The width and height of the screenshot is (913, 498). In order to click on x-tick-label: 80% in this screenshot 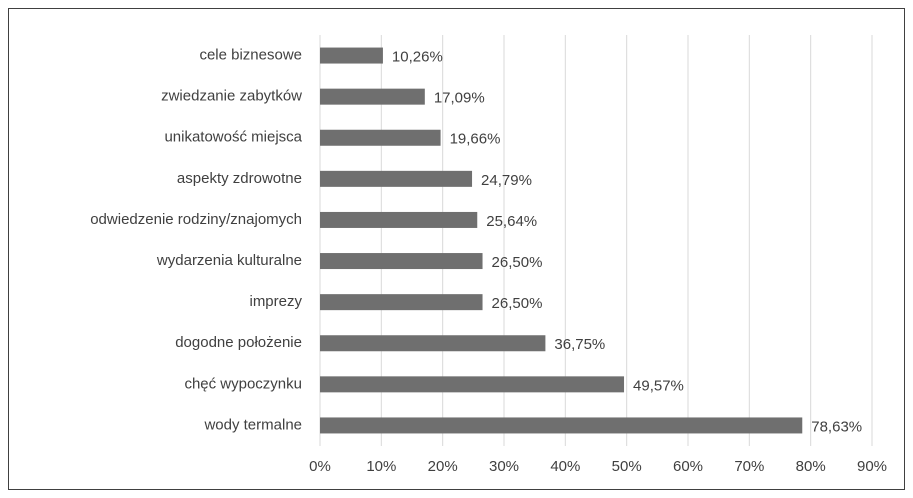, I will do `click(811, 466)`.